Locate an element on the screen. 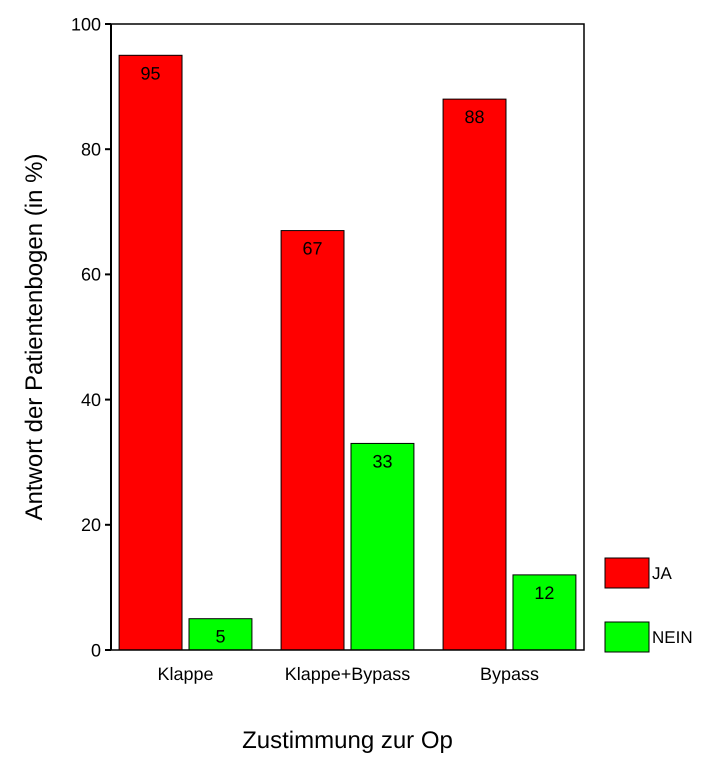 The width and height of the screenshot is (704, 760). data-label: 67 is located at coordinates (312, 248).